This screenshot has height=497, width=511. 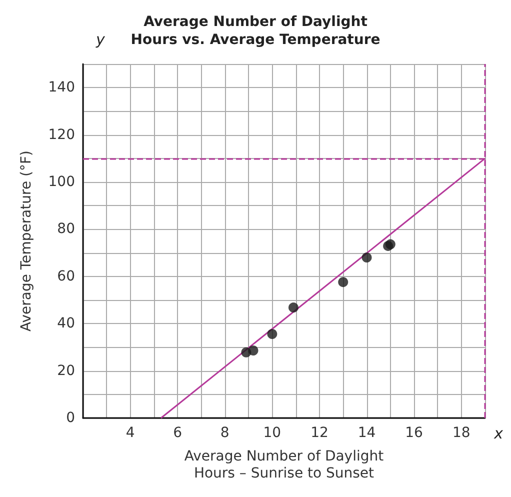 I want to click on x-tick-label: 10, so click(x=272, y=433).